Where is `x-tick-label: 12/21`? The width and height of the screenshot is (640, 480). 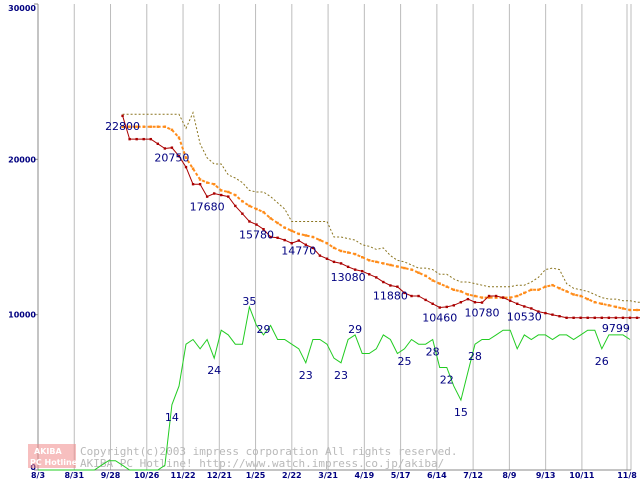 x-tick-label: 12/21 is located at coordinates (220, 475).